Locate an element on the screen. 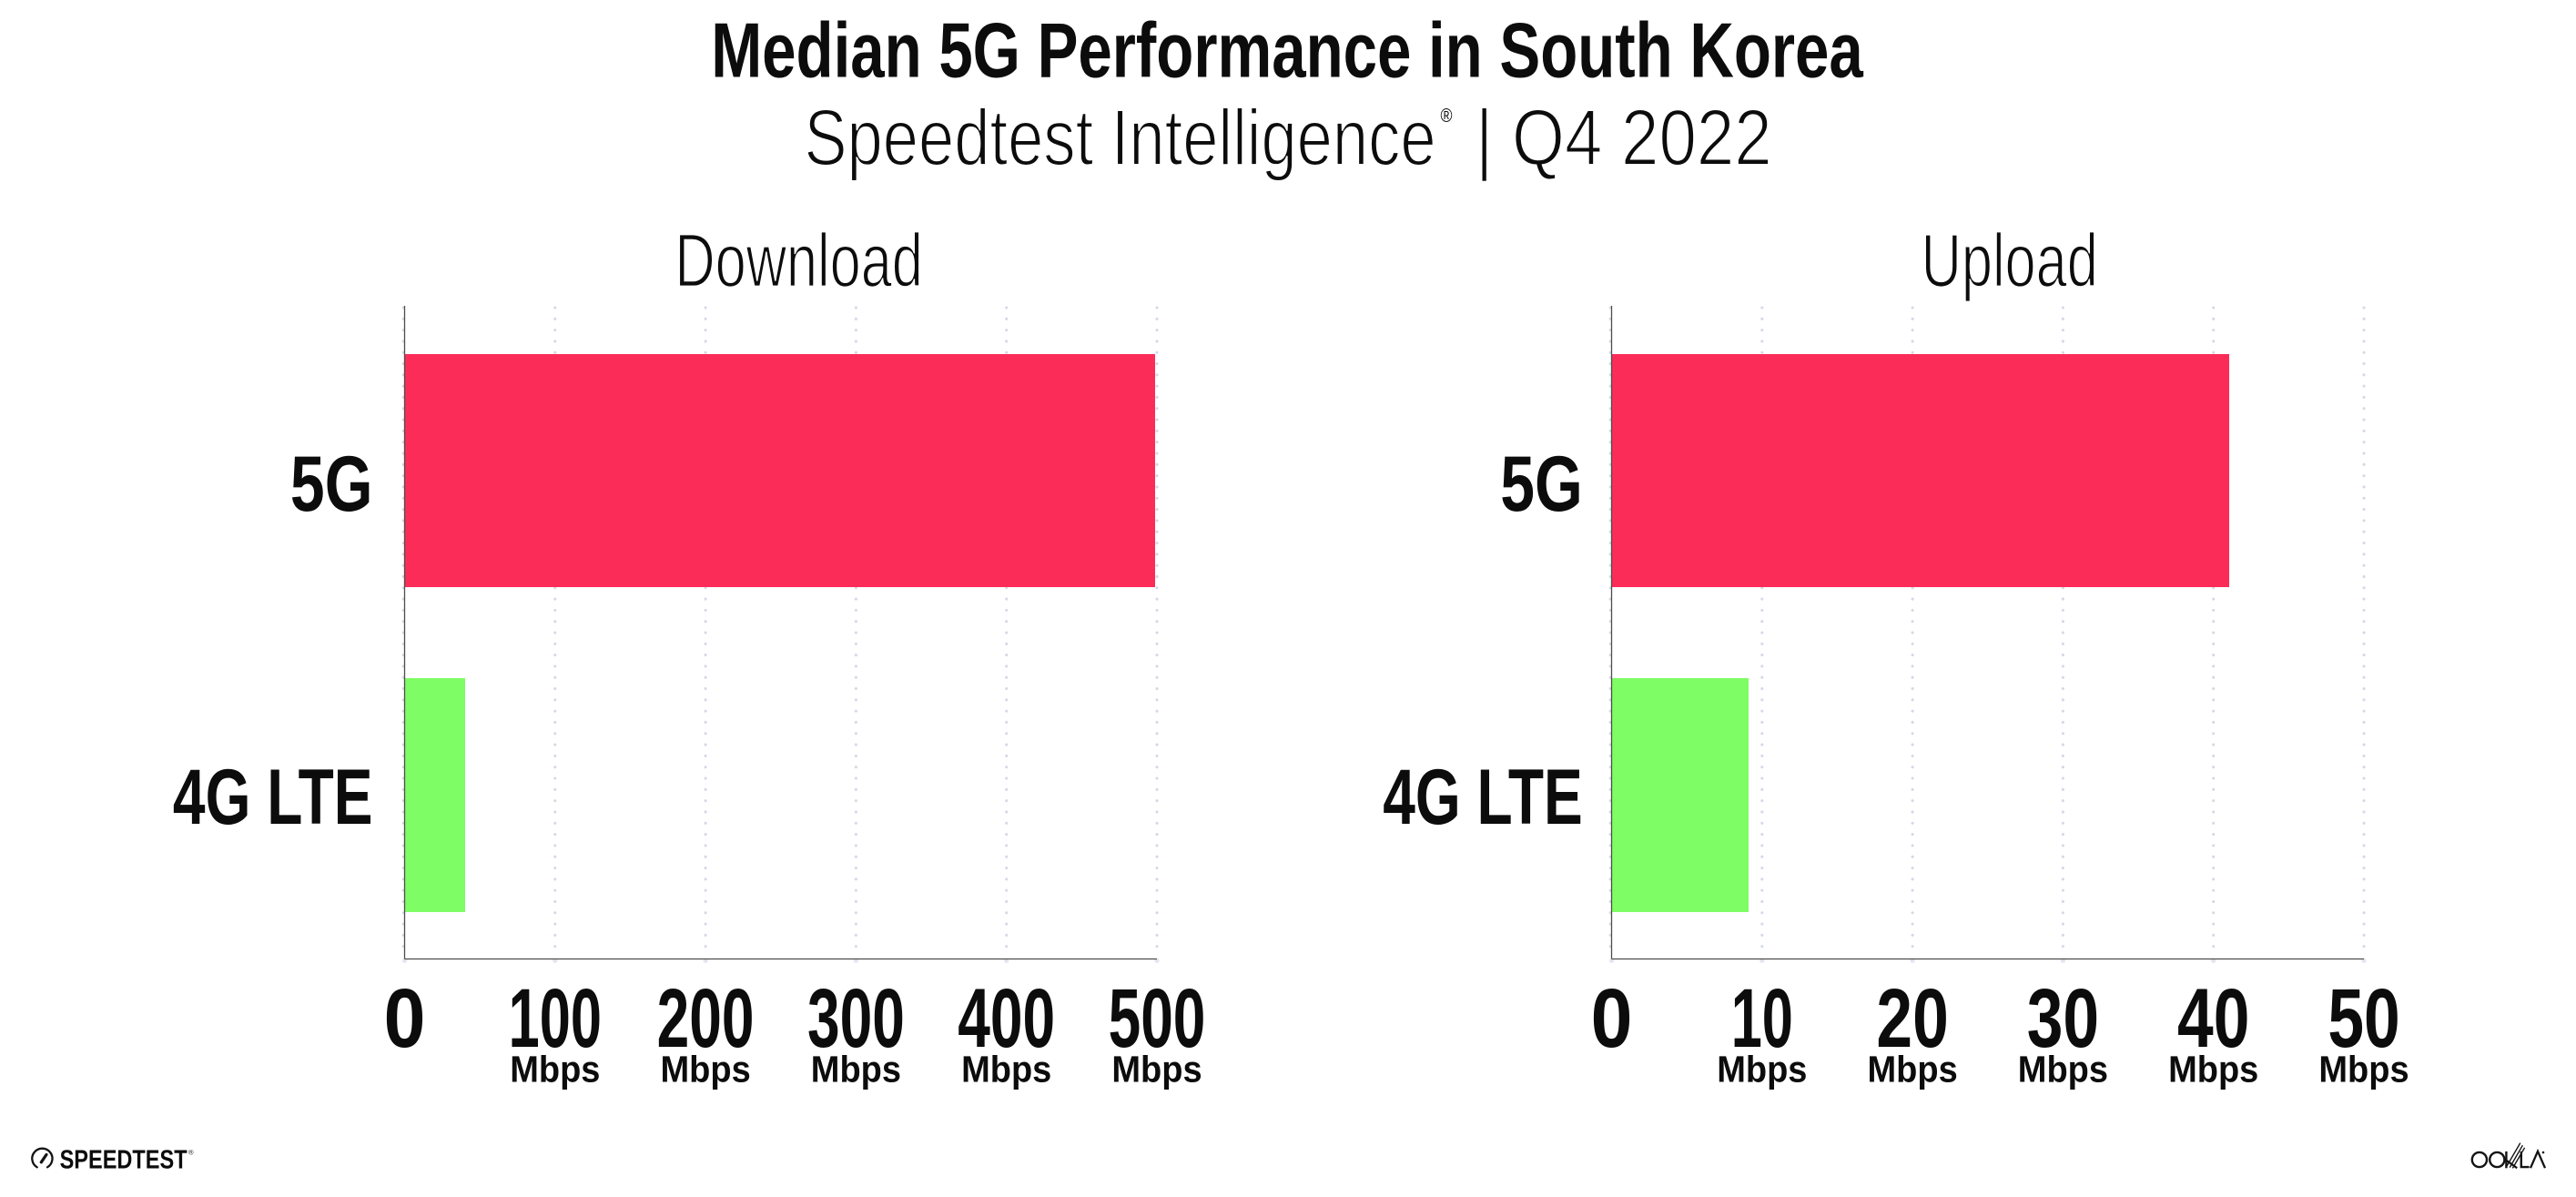  svg-text: 500 is located at coordinates (1157, 1018).